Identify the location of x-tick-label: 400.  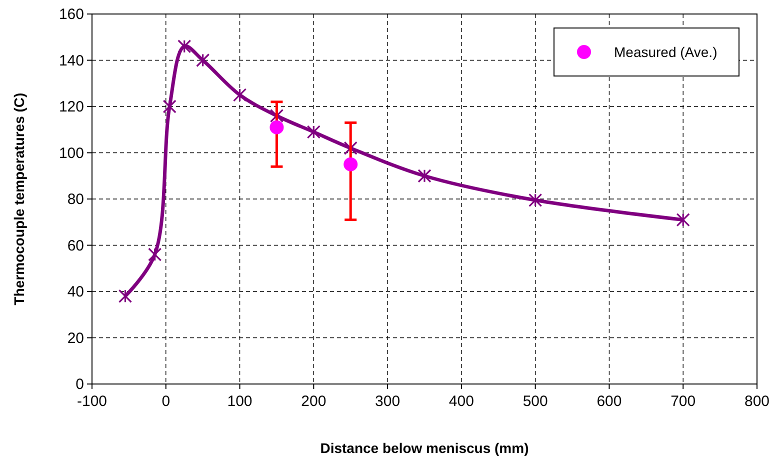
(461, 401).